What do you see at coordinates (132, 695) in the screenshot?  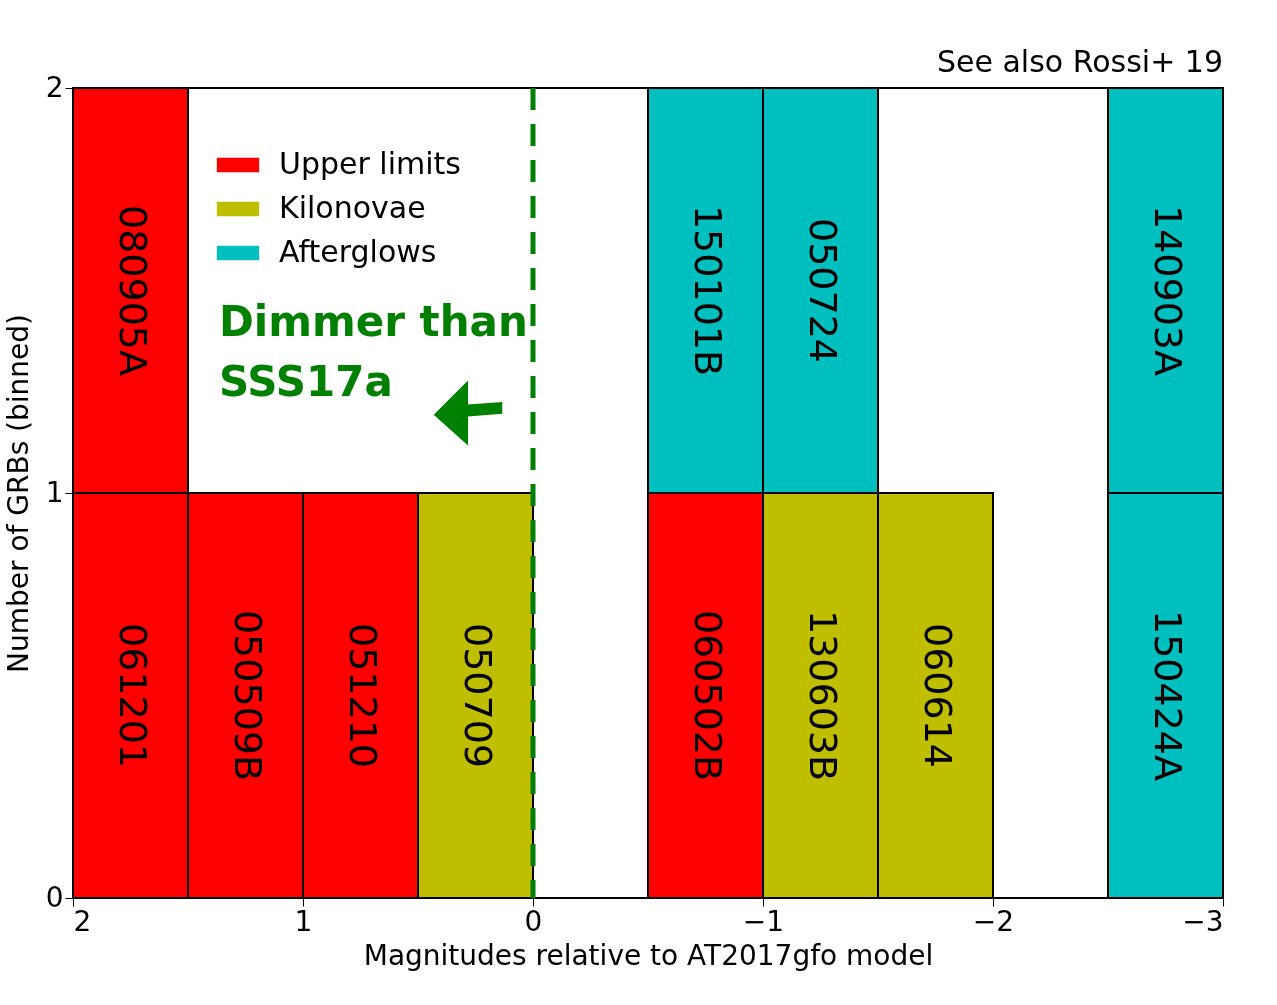 I see `annotation: 061201` at bounding box center [132, 695].